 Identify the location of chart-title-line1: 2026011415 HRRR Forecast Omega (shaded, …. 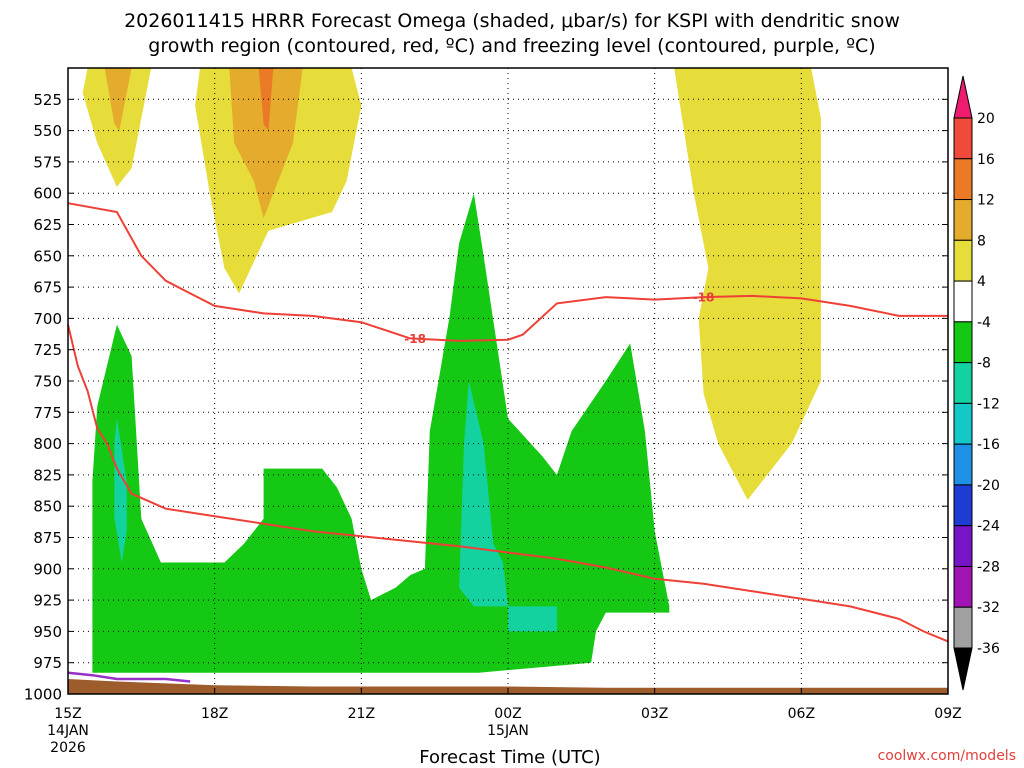
(512, 21).